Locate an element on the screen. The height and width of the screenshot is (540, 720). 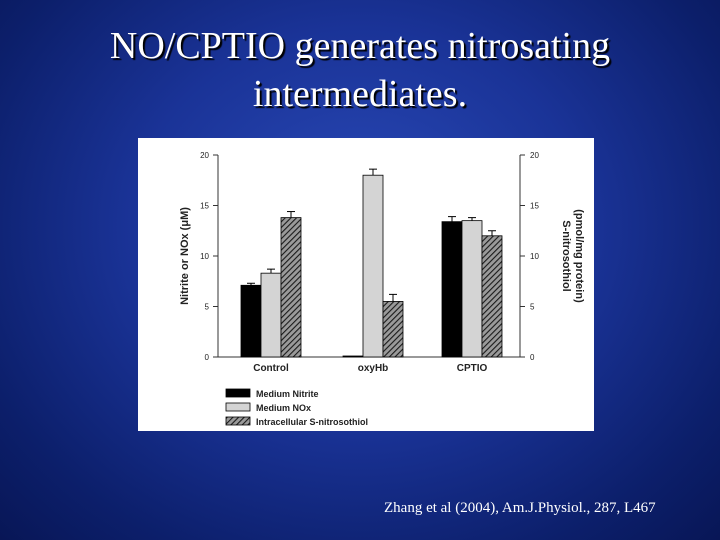
y-tick-label-left: 5 is located at coordinates (207, 307).